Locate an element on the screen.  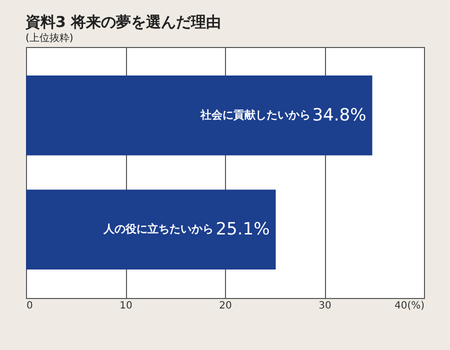
data-label: 25.1% is located at coordinates (243, 230).